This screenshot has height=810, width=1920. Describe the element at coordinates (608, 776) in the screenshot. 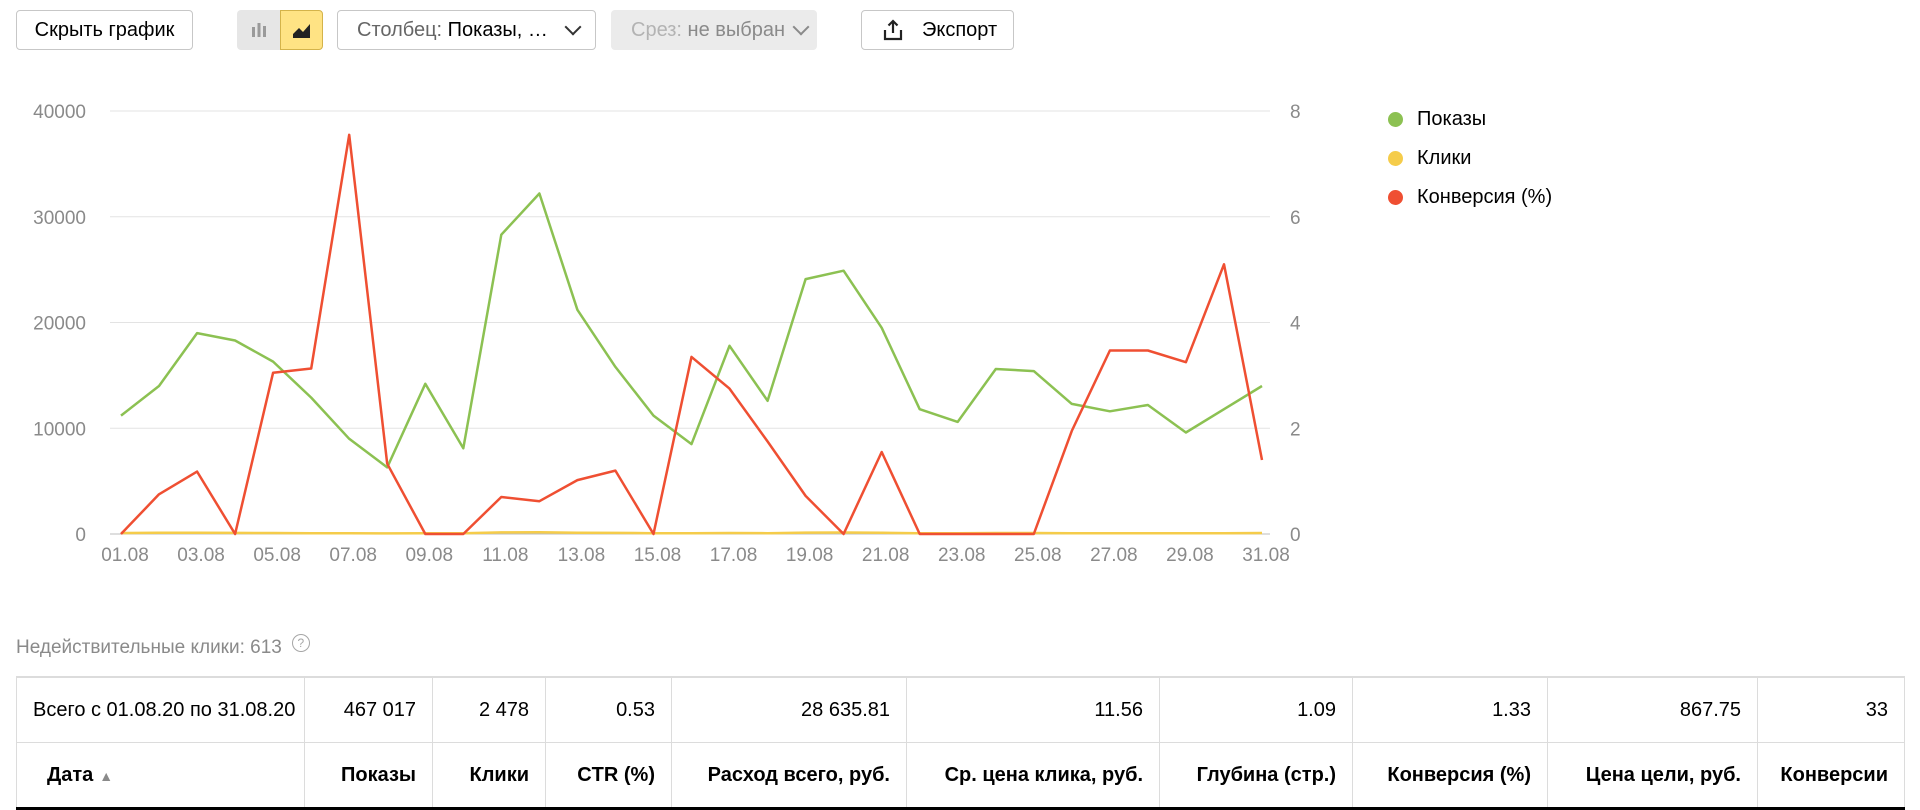

I see `column-header-ctr: CTR (%)` at that location.